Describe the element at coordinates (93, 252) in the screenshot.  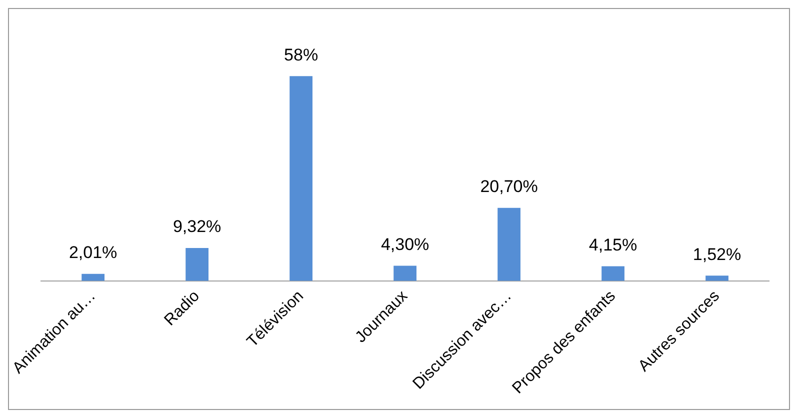
I see `data-label: 2,01%` at that location.